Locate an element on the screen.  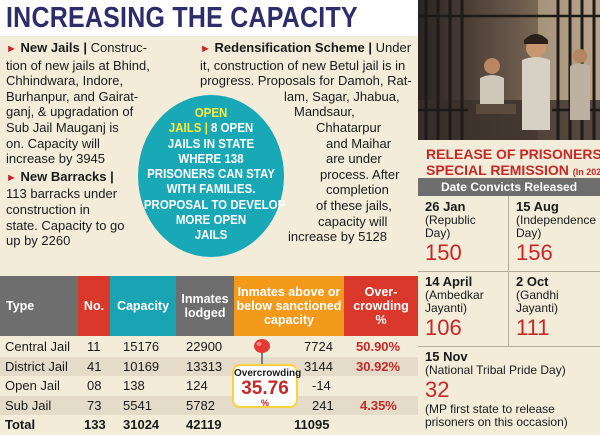
redensification-line: progress. Proposals for Damoh, Rat- is located at coordinates (306, 81).